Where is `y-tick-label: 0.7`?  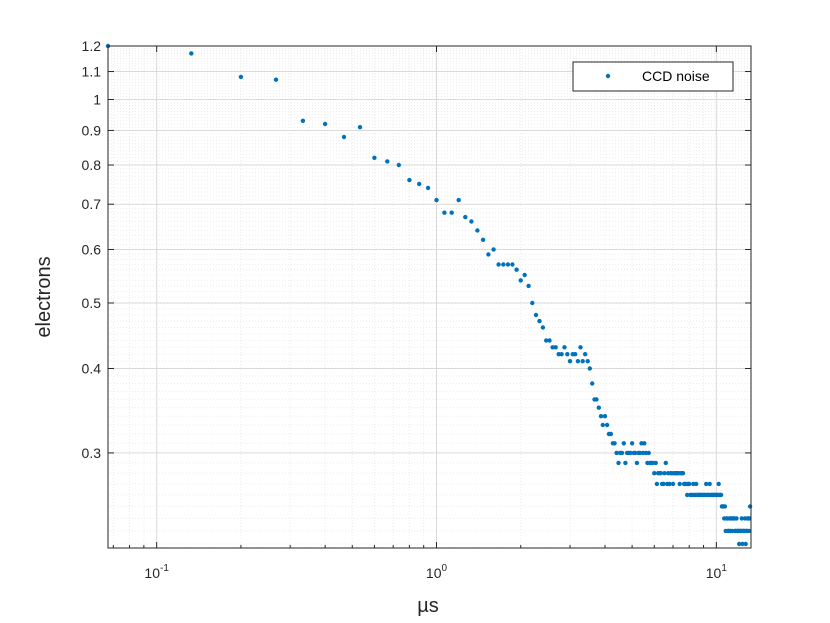
y-tick-label: 0.7 is located at coordinates (92, 204).